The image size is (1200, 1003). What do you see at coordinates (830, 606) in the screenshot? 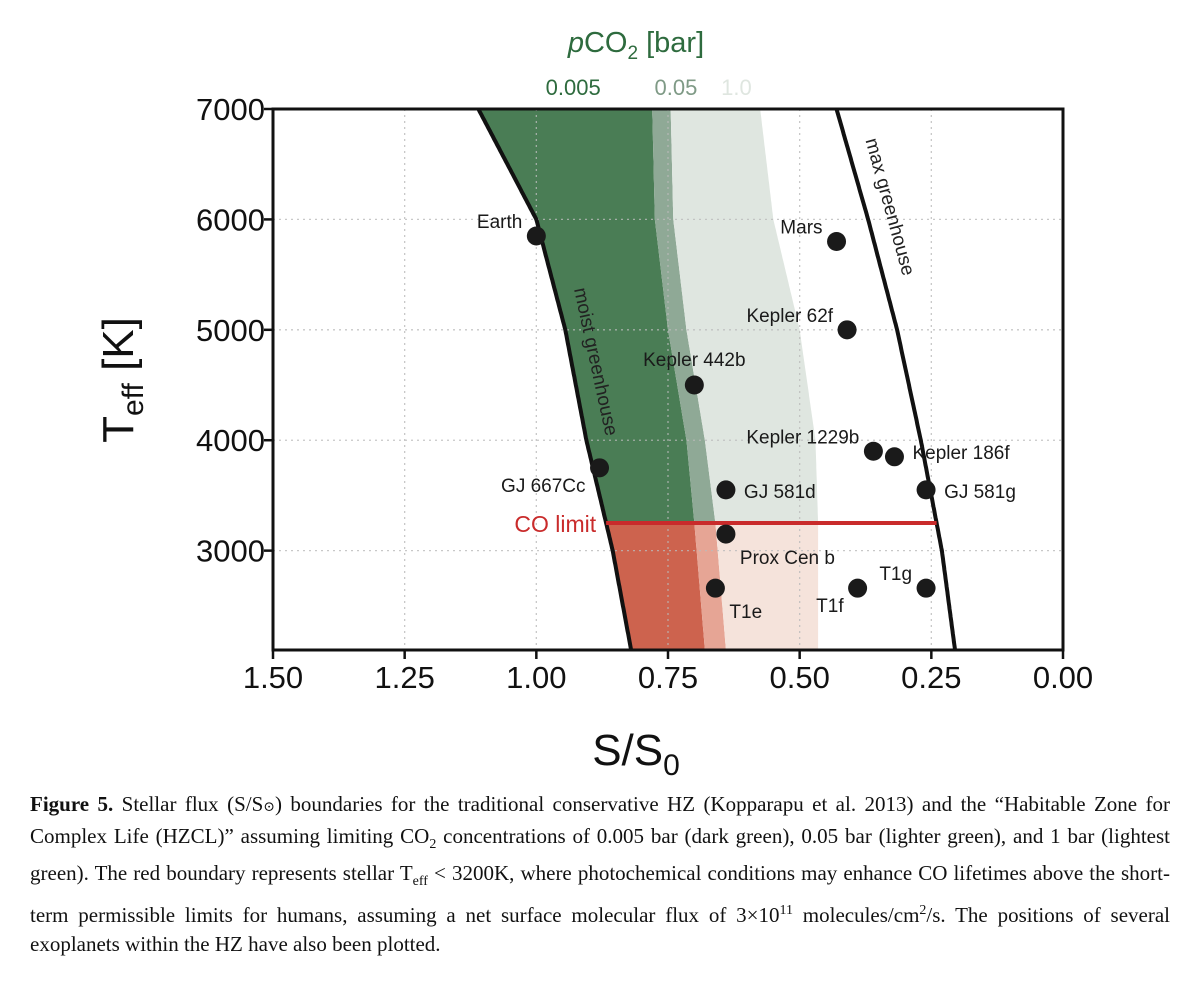
I see `planet-label: T1f` at bounding box center [830, 606].